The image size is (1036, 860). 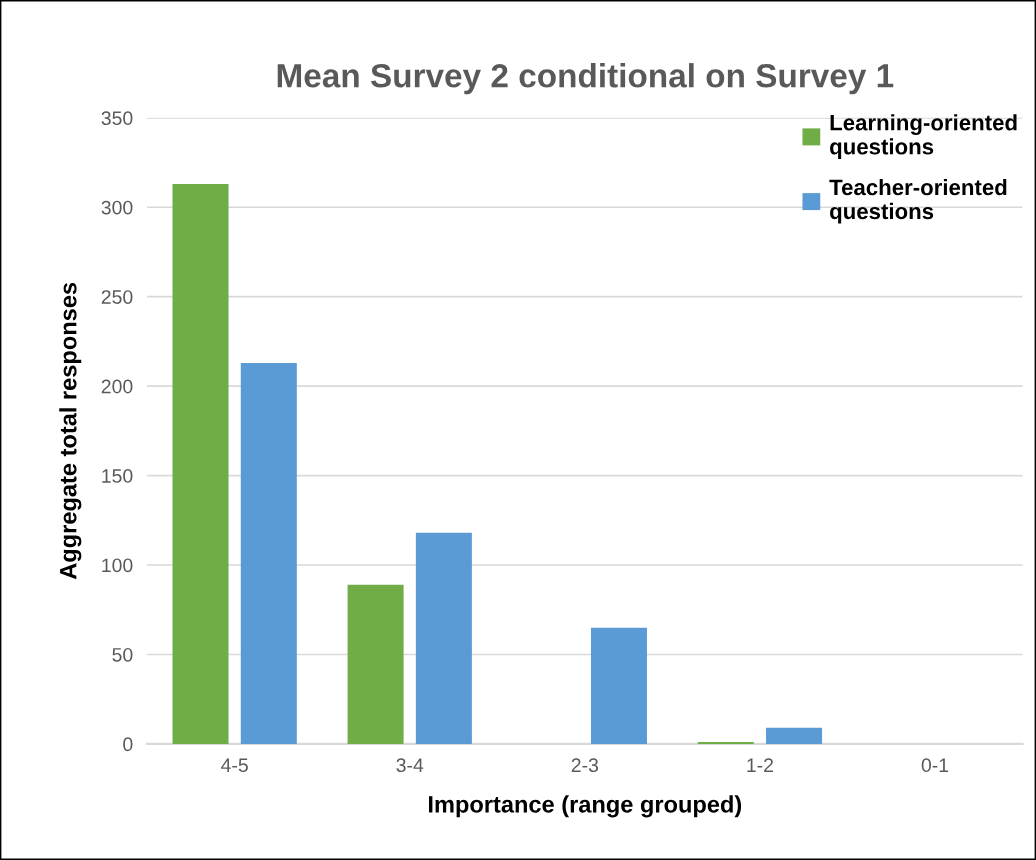 What do you see at coordinates (117, 118) in the screenshot?
I see `y-tick-label: 350` at bounding box center [117, 118].